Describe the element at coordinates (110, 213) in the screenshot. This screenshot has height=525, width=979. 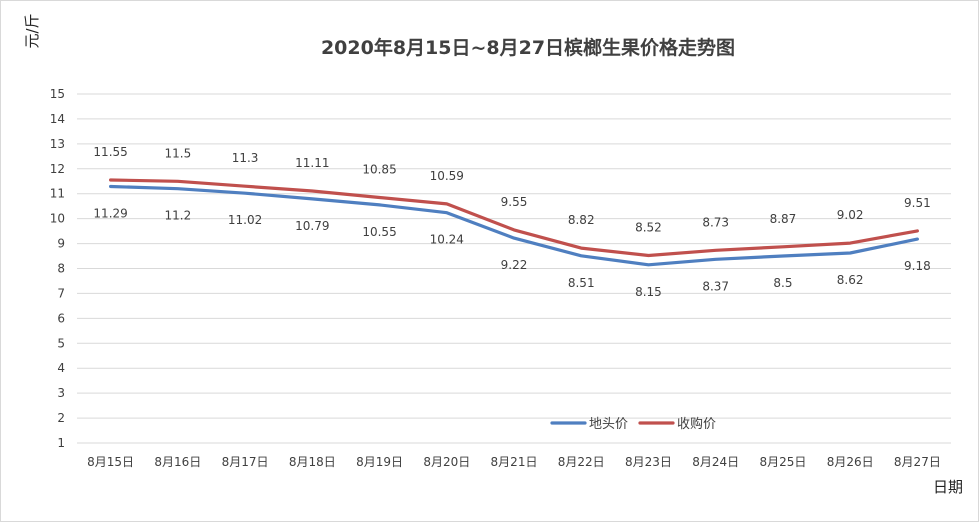
I see `data-label: 11.29` at that location.